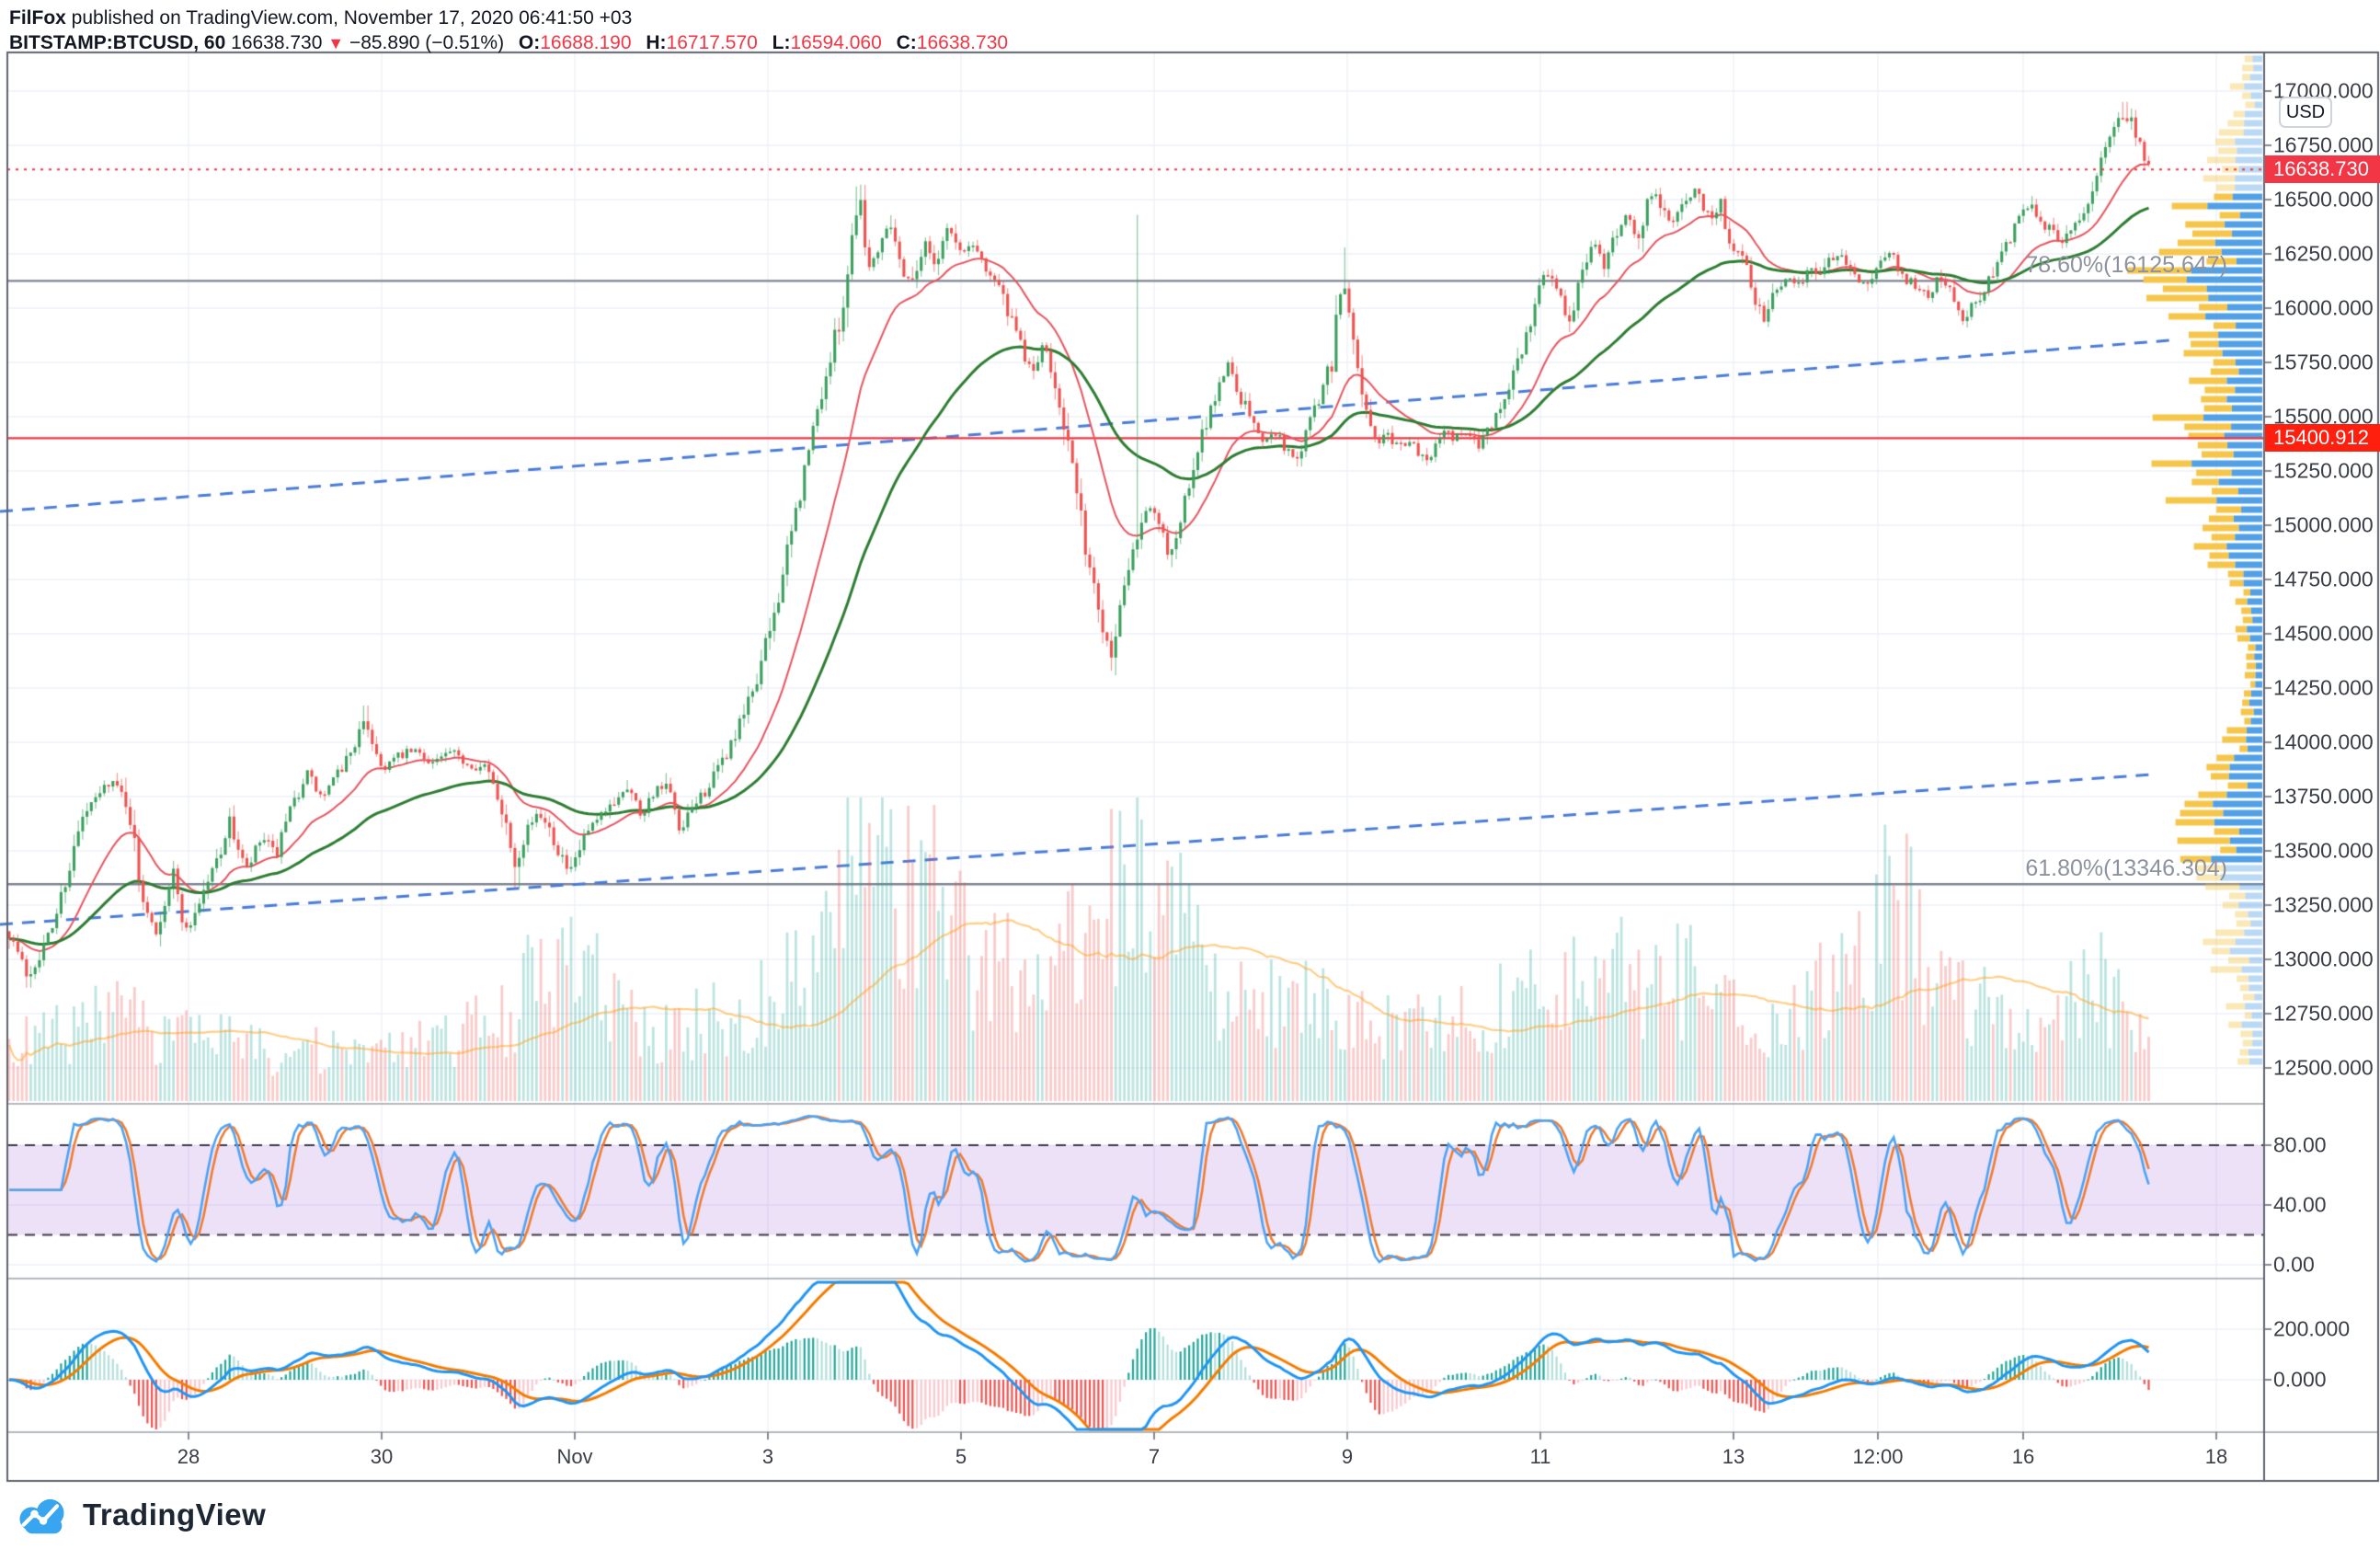 Image resolution: width=2380 pixels, height=1549 pixels. What do you see at coordinates (2323, 905) in the screenshot?
I see `price-axis-label: 13250.000` at bounding box center [2323, 905].